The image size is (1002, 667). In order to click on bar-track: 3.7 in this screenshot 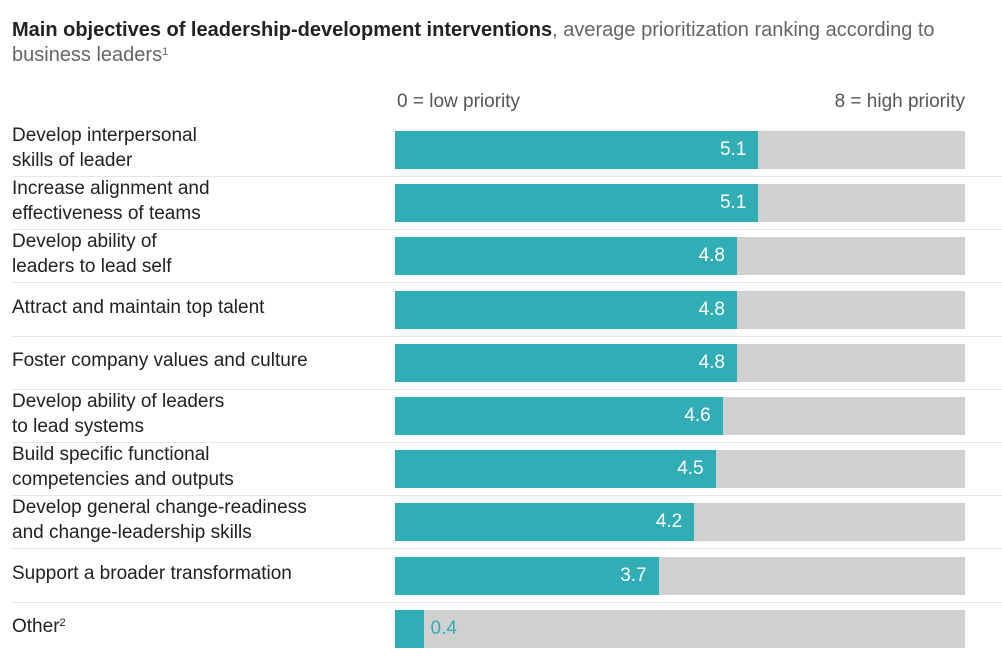, I will do `click(680, 575)`.